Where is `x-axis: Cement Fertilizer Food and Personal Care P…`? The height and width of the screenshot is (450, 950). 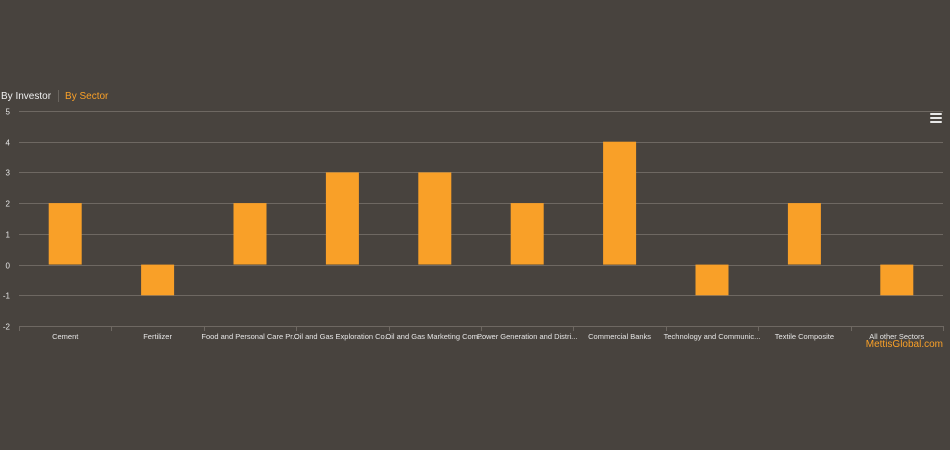 x-axis: Cement Fertilizer Food and Personal Care P… is located at coordinates (481, 333).